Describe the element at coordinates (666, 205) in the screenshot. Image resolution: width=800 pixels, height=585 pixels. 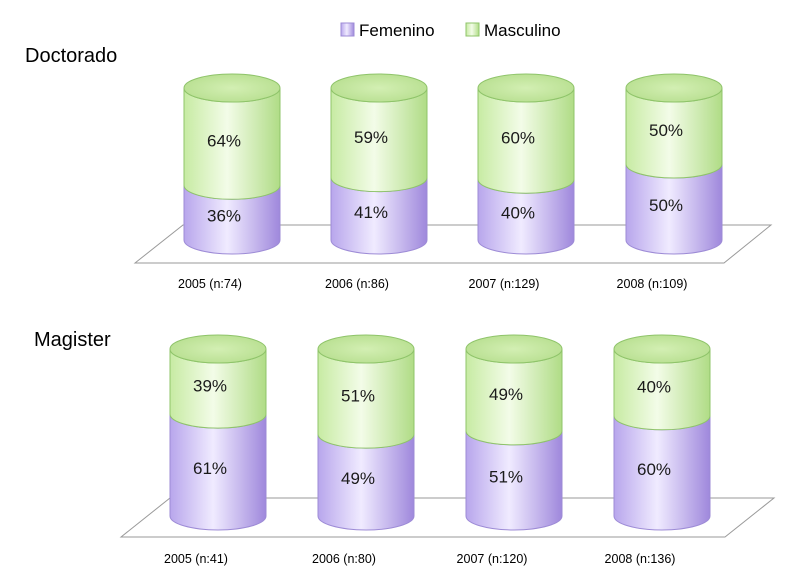
I see `data-label-female: 50%` at that location.